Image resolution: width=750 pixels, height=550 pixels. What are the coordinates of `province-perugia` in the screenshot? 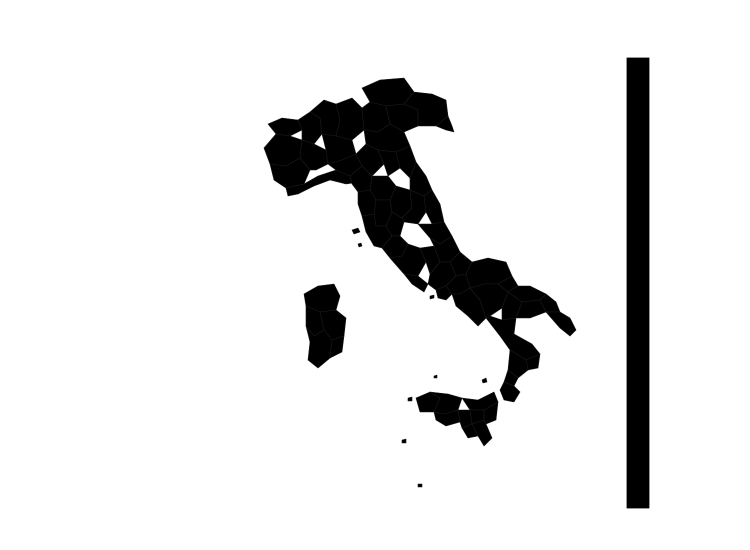 It's located at (414, 207).